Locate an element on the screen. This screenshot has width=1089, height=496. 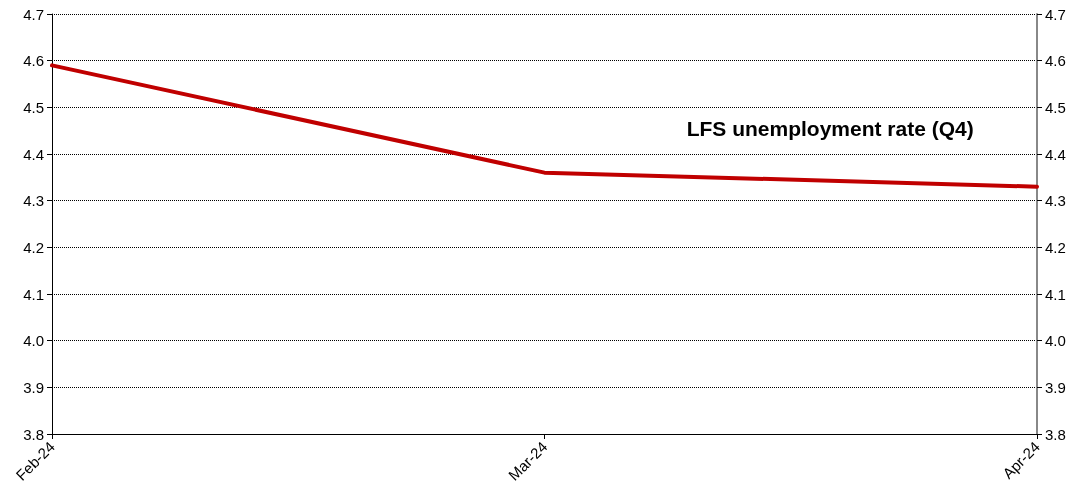
y2-tick-label: 3.9 is located at coordinates (1055, 387).